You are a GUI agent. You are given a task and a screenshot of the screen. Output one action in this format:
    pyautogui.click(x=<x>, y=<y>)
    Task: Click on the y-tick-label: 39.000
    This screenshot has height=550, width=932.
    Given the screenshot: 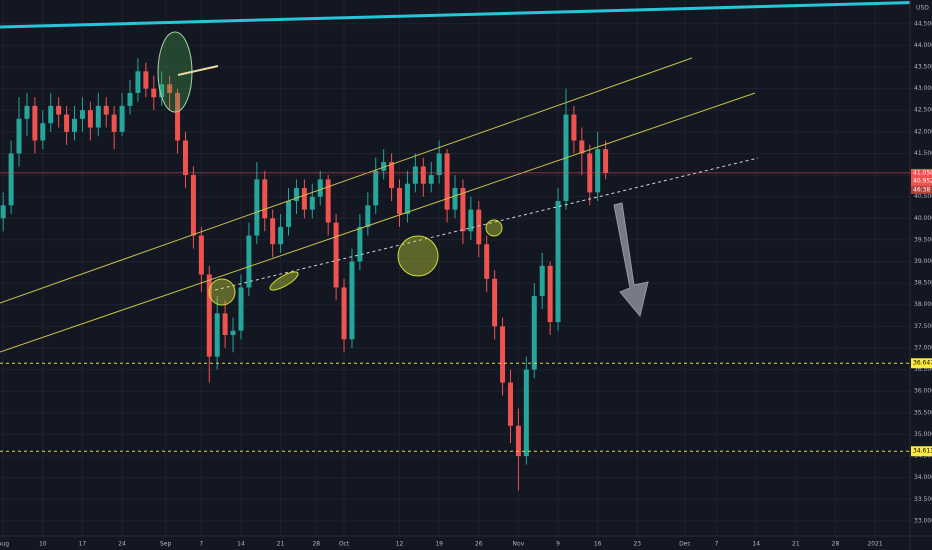 What is the action you would take?
    pyautogui.click(x=923, y=261)
    